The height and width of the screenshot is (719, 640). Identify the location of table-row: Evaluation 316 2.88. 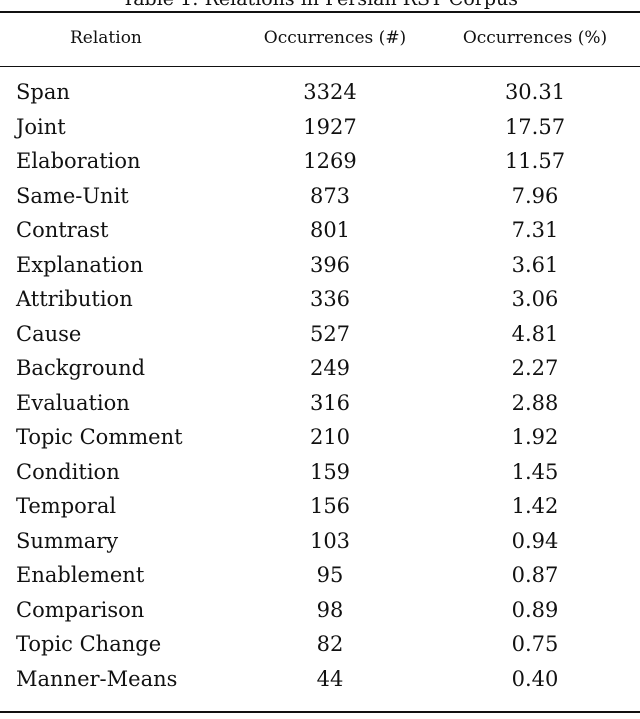
(320, 408).